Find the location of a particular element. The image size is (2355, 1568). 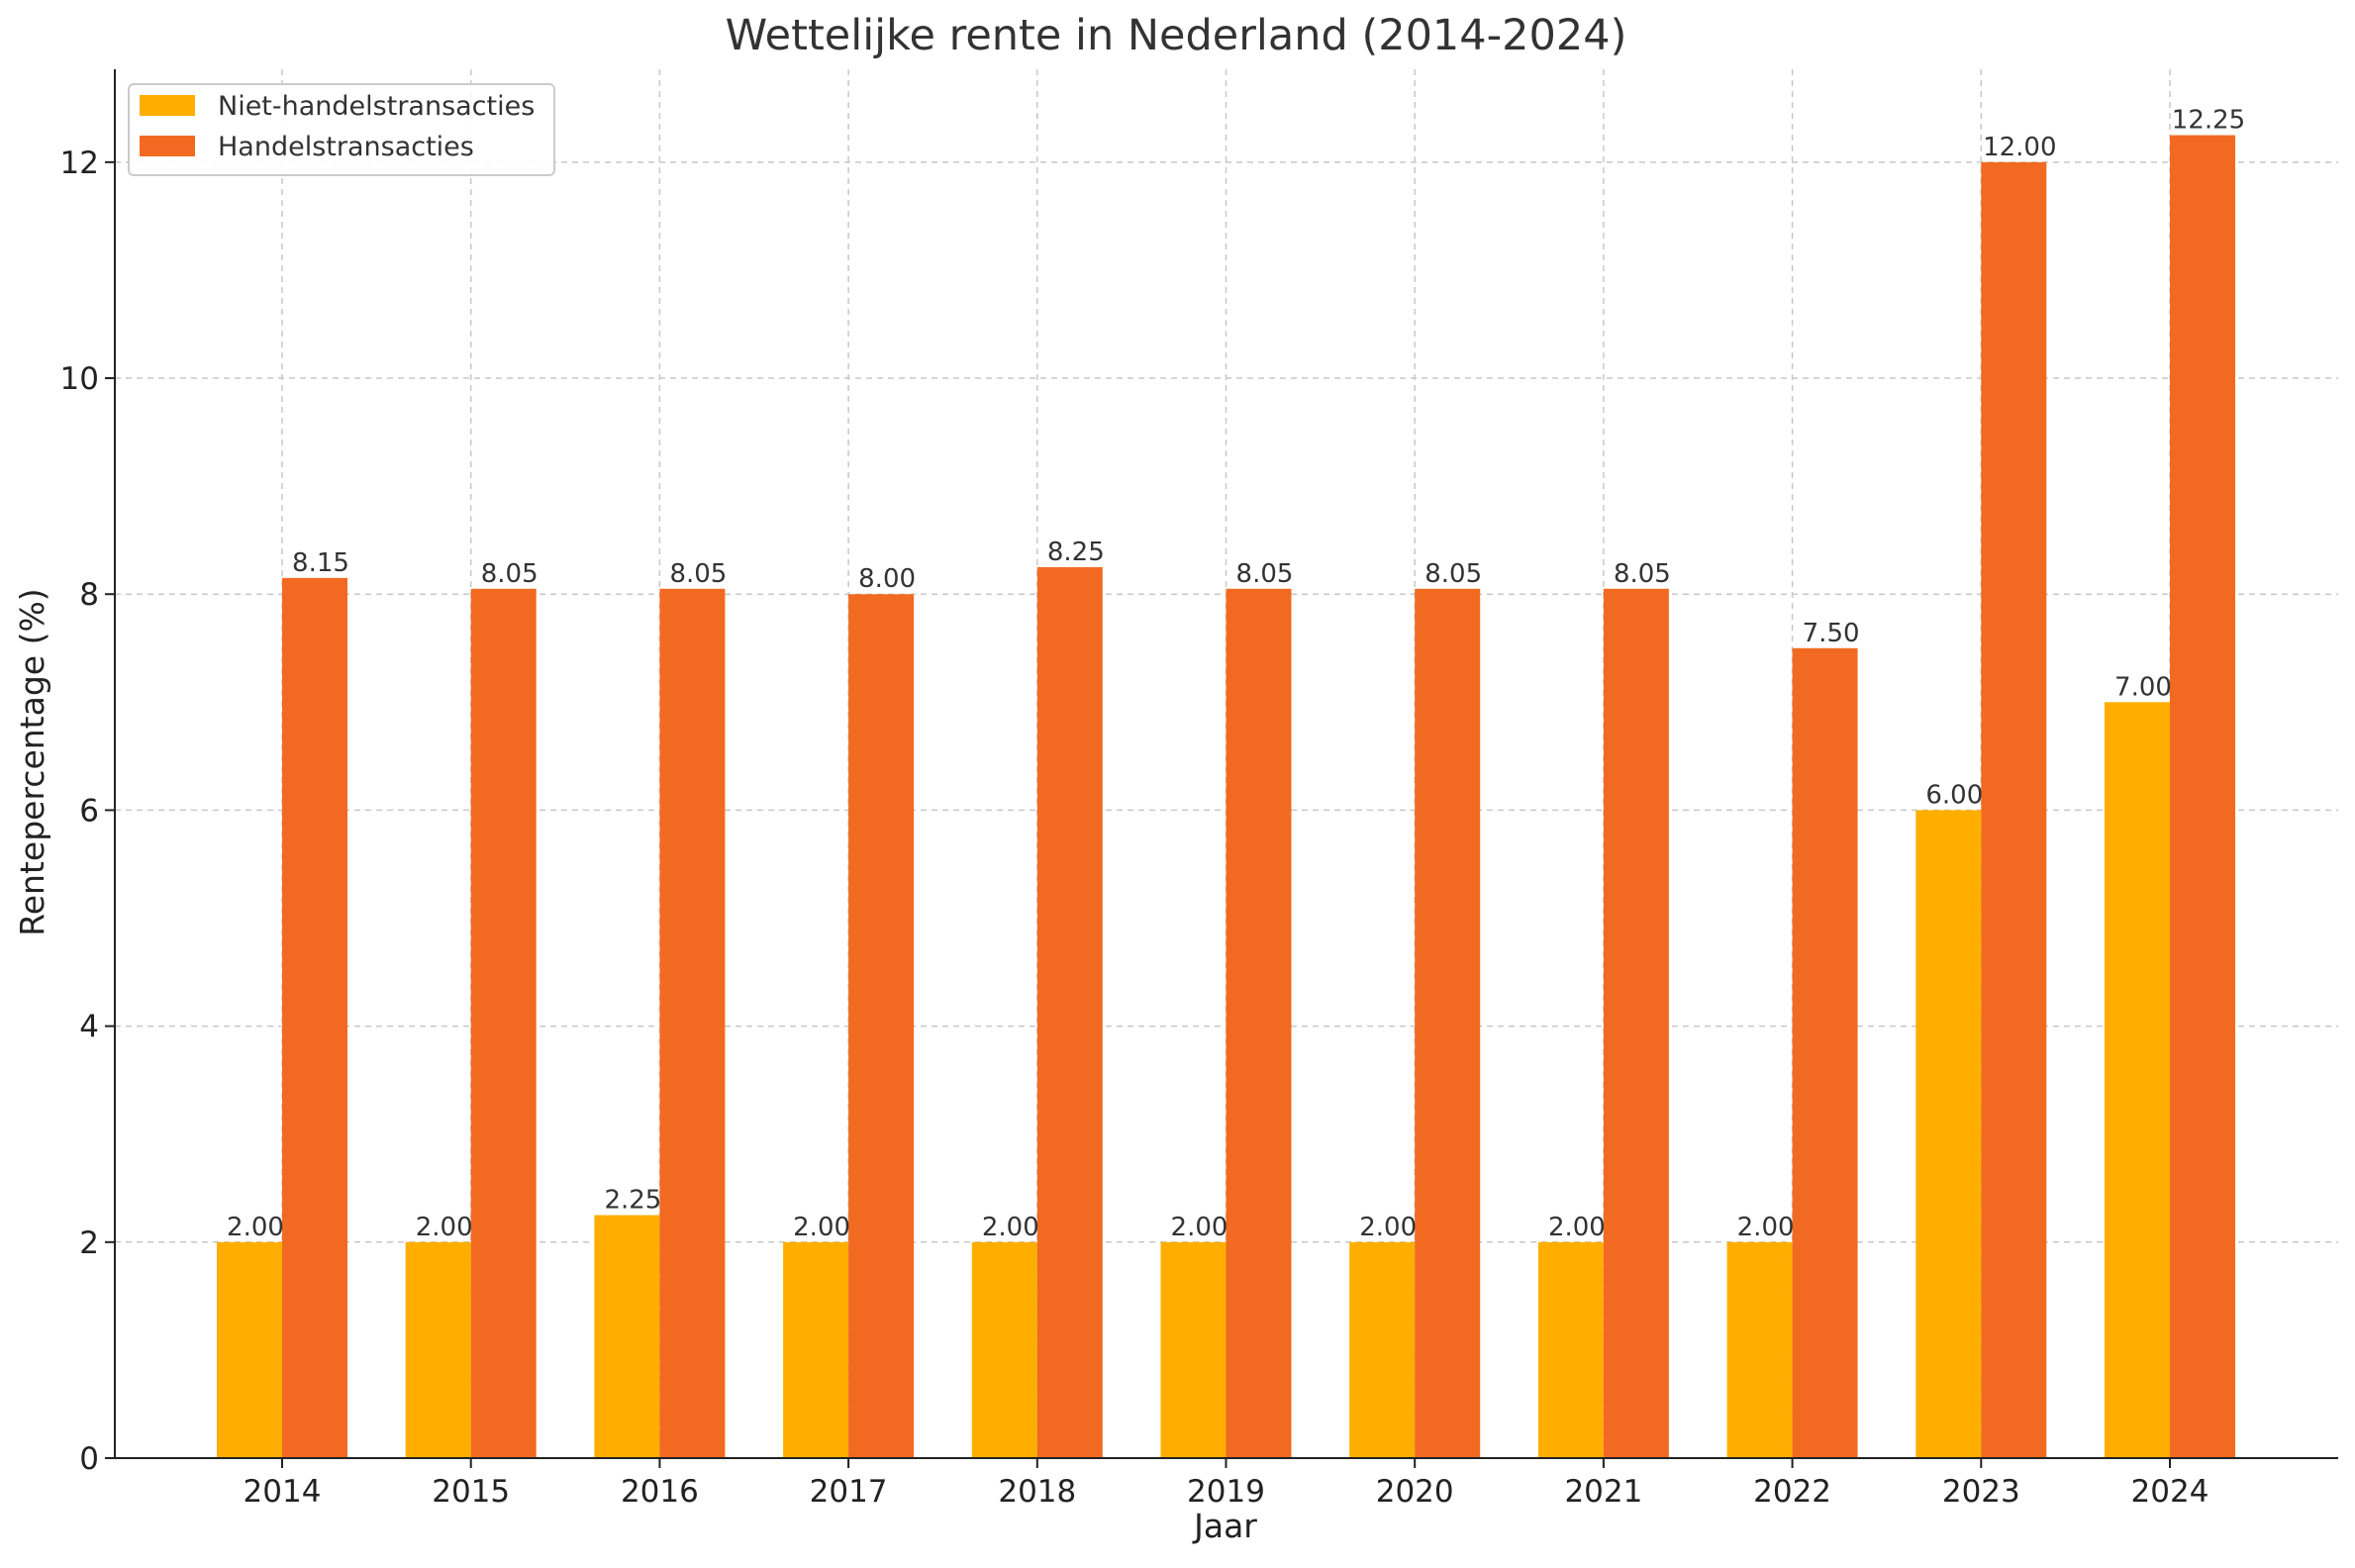

bar-niet-handelstransacties-2024 is located at coordinates (2137, 1080).